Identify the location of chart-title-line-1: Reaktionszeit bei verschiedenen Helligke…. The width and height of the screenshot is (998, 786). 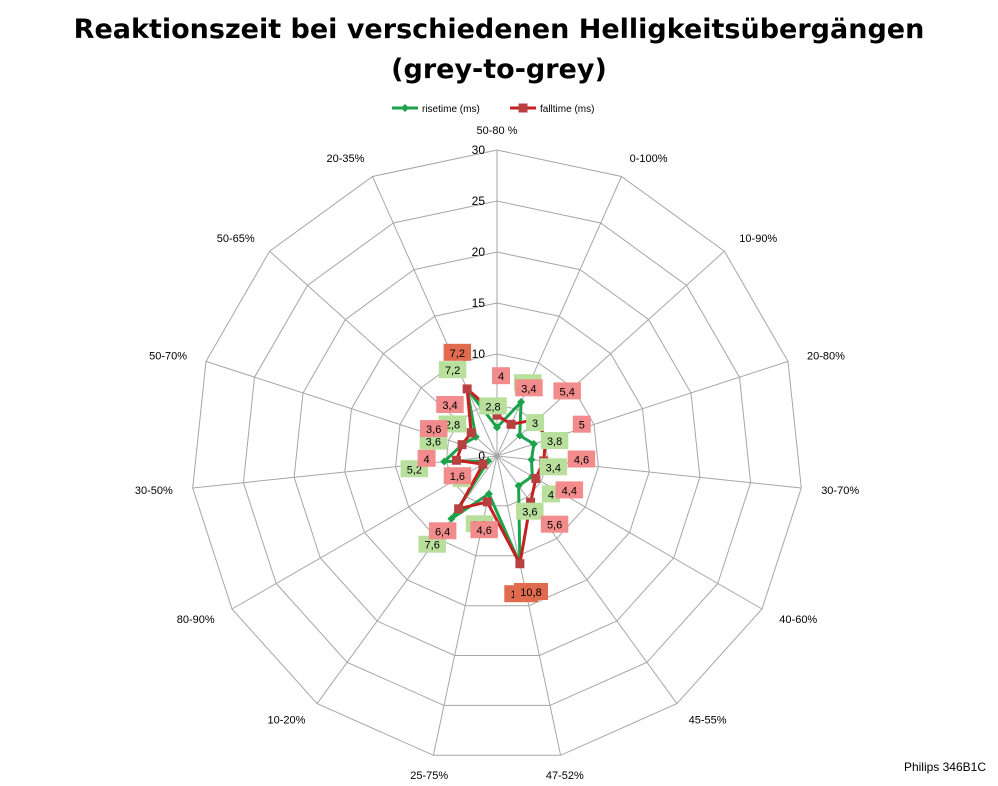
(499, 29).